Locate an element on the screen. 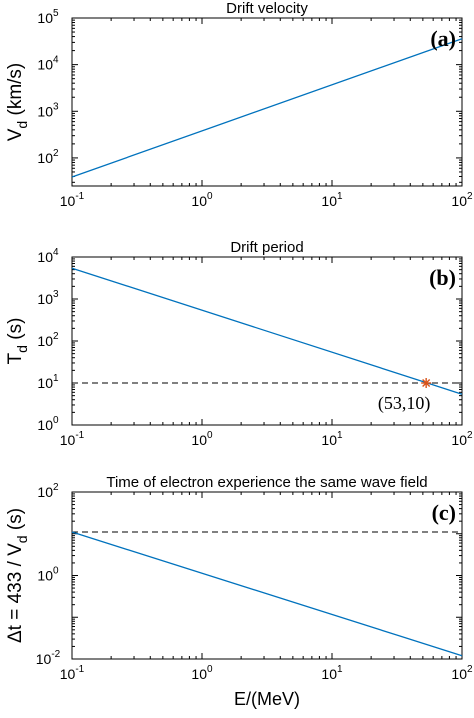 This screenshot has height=718, width=474. y-tick-label: 10⁵ is located at coordinates (48, 17).